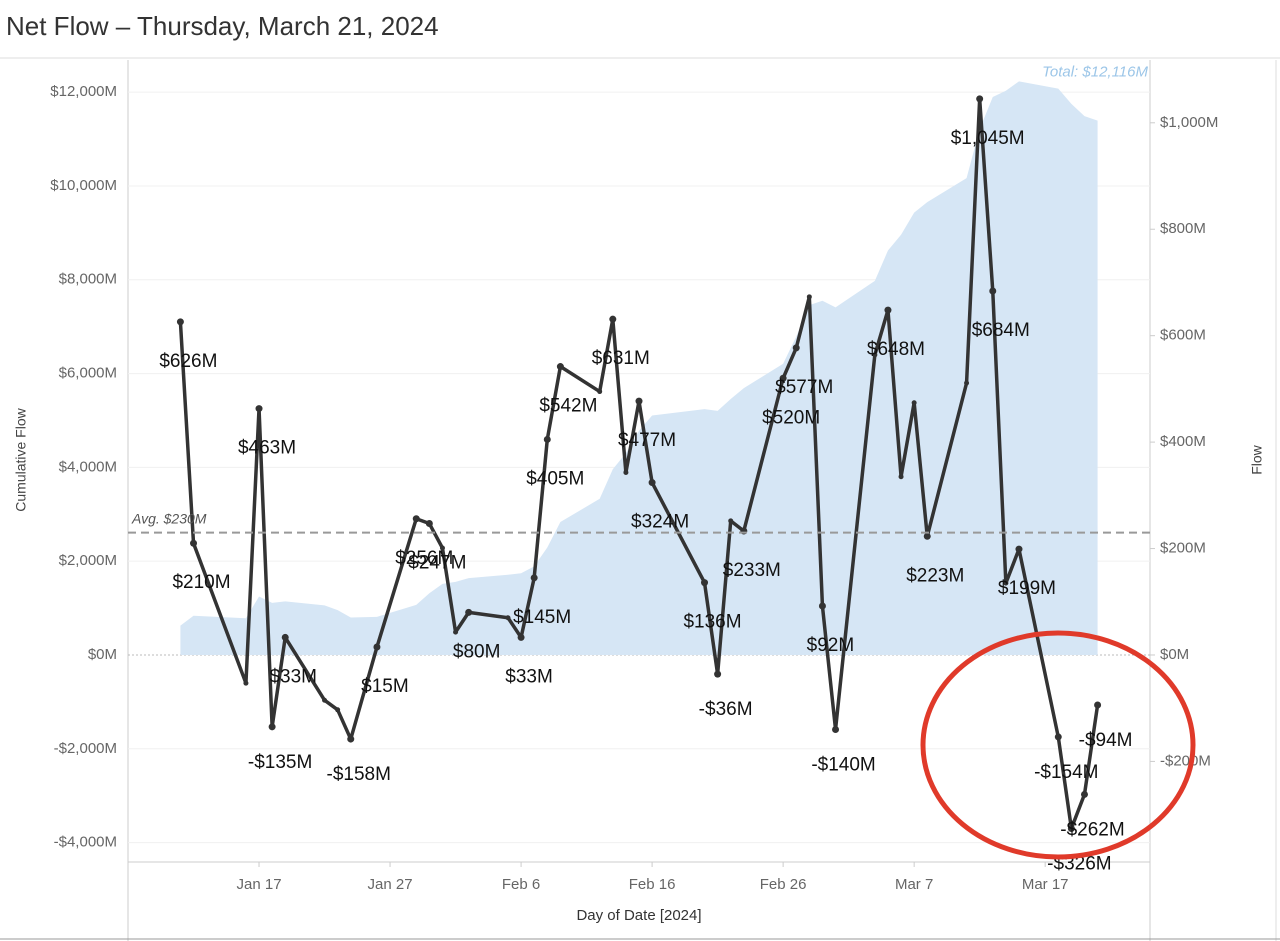 This screenshot has height=941, width=1280. What do you see at coordinates (621, 358) in the screenshot?
I see `data-label: $631M` at bounding box center [621, 358].